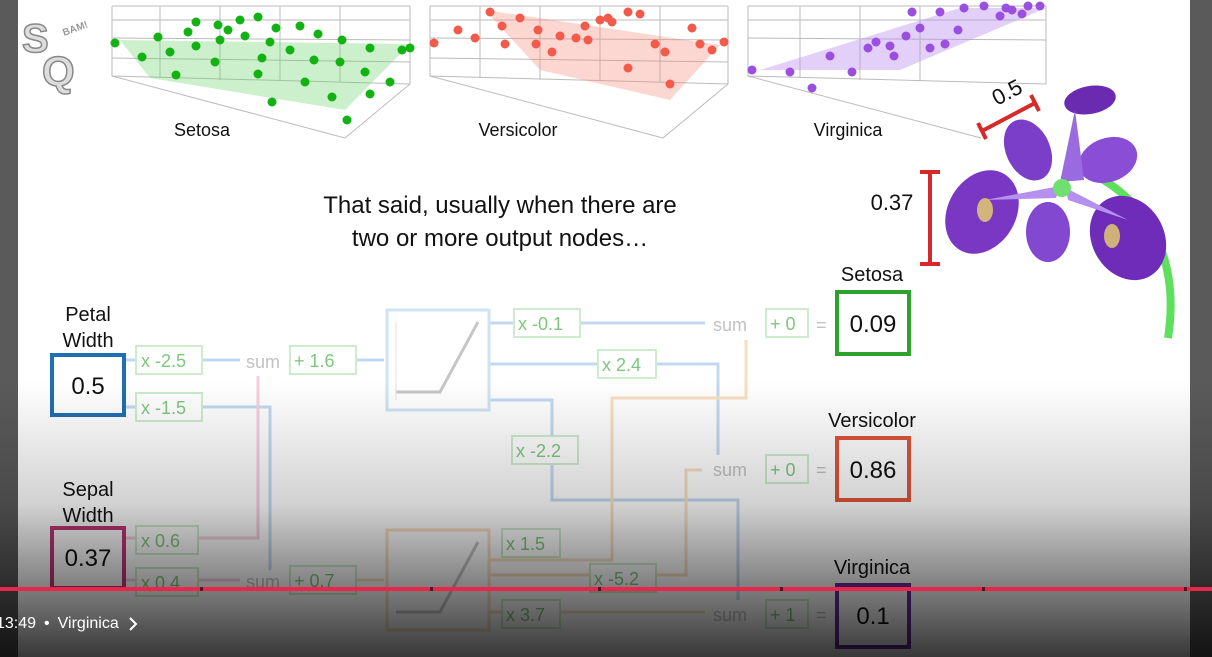  What do you see at coordinates (783, 324) in the screenshot?
I see `output-bias-setosa: + 0` at bounding box center [783, 324].